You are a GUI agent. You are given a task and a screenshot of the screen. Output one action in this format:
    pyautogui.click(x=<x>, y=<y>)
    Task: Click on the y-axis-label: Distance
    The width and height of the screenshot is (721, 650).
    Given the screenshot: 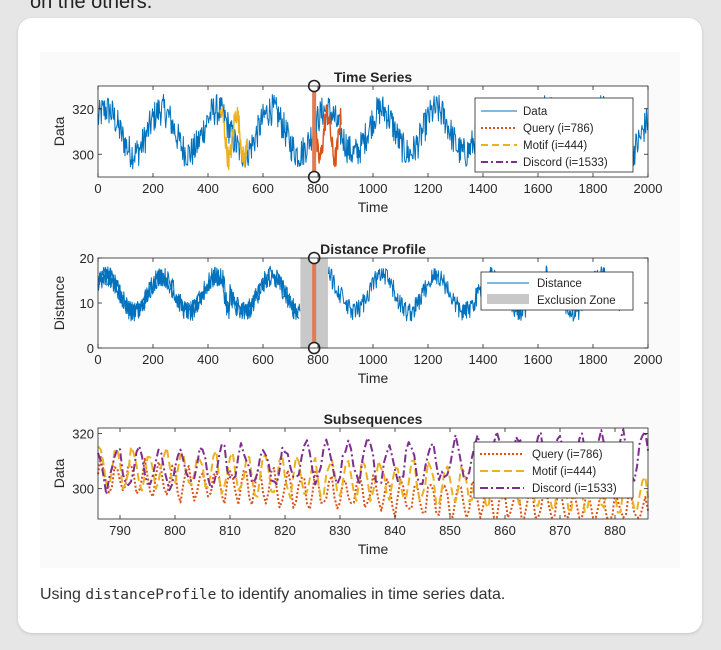 What is the action you would take?
    pyautogui.click(x=59, y=303)
    